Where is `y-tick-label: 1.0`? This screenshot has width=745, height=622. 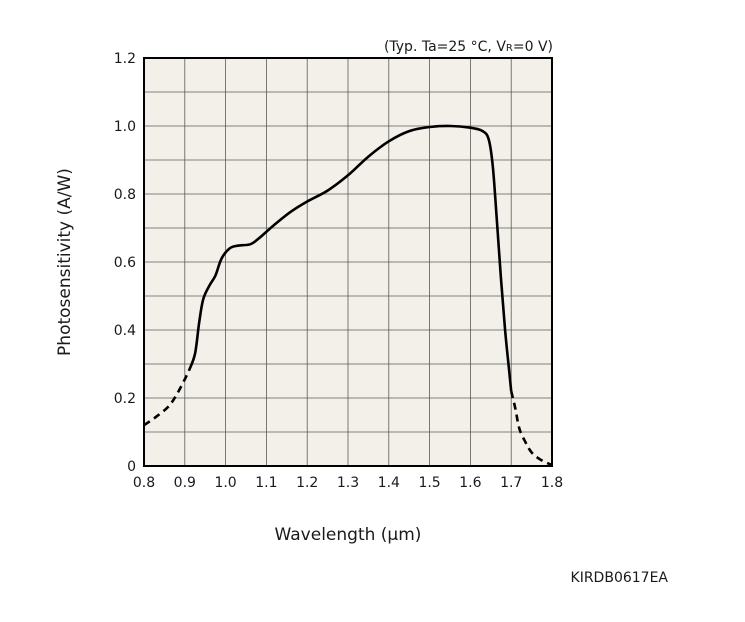 y-tick-label: 1.0 is located at coordinates (125, 127).